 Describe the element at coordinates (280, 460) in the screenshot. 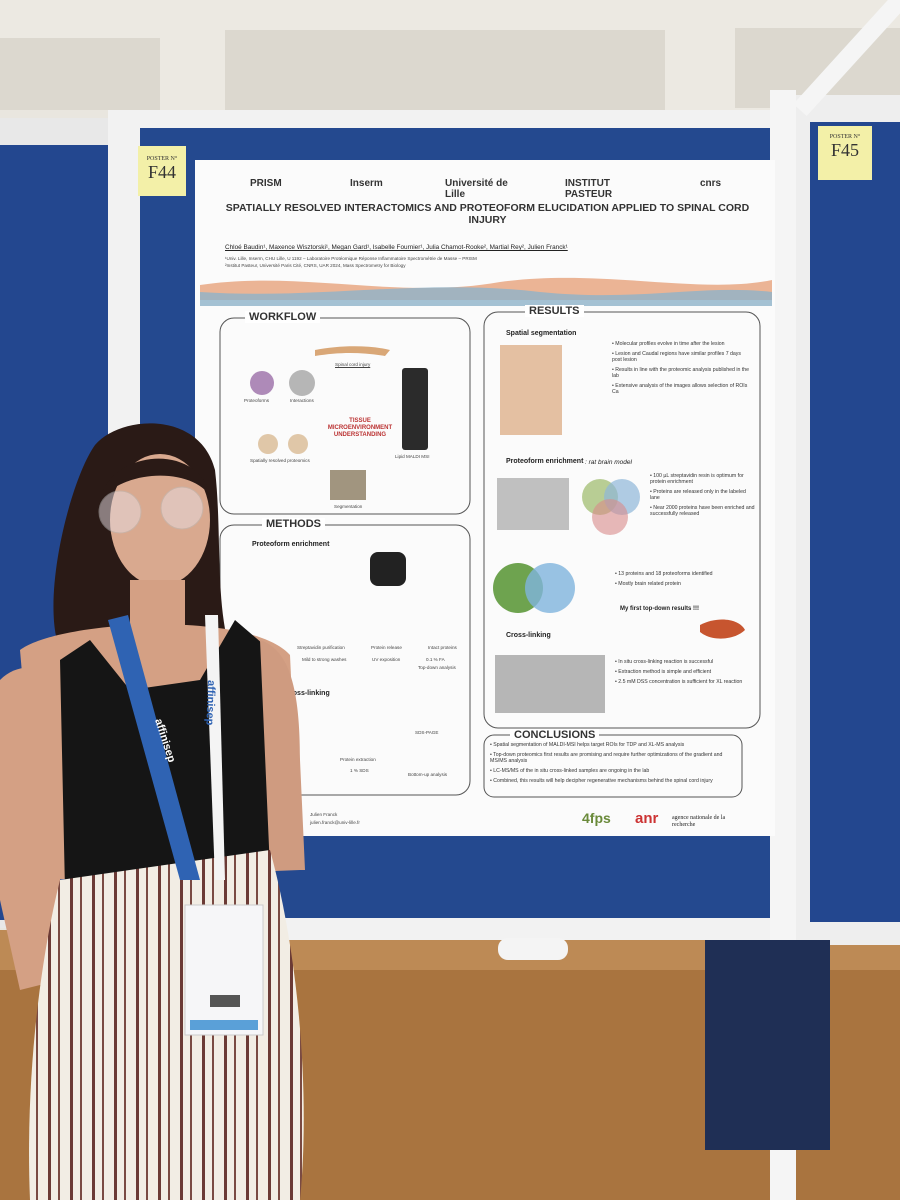

I see `figure-label: Spatially resolved proteomics` at that location.